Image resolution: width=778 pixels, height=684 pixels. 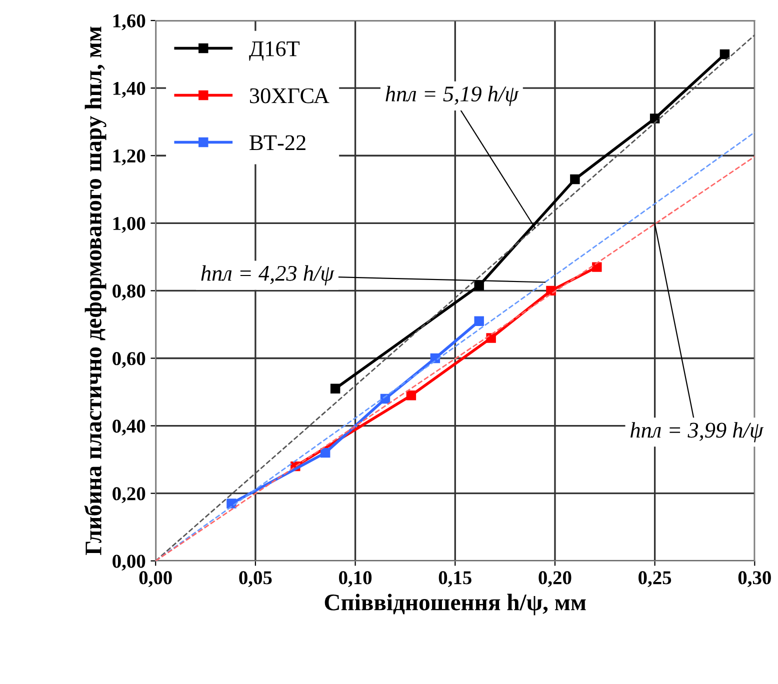 I want to click on legend-label: 30ХГСА, so click(x=290, y=96).